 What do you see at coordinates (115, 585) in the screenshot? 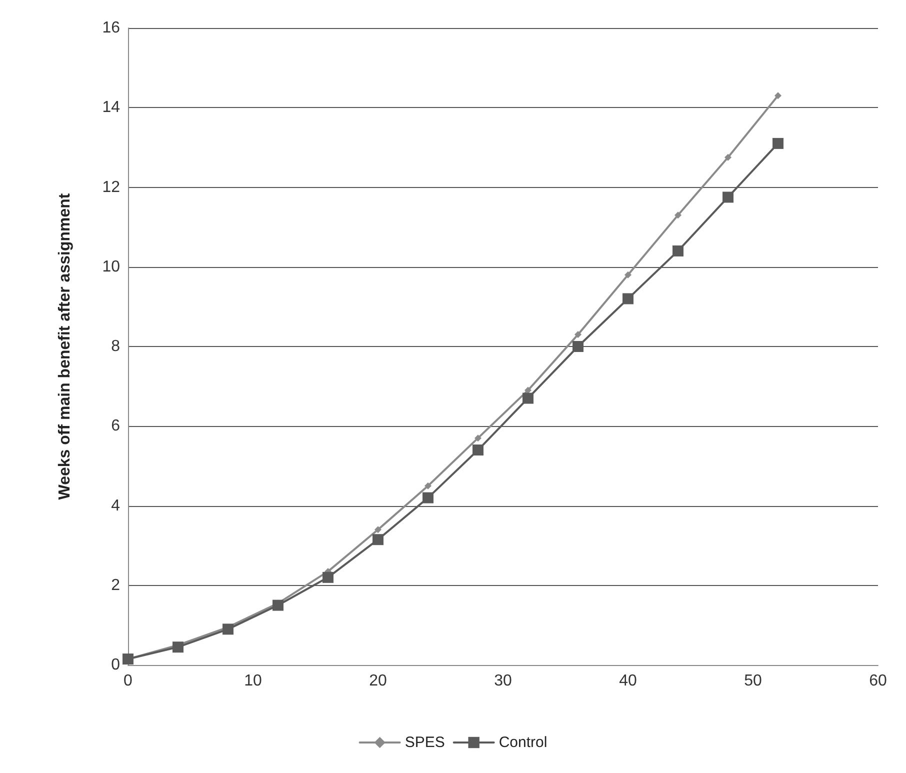
I see `y-tick-label: 2` at bounding box center [115, 585].